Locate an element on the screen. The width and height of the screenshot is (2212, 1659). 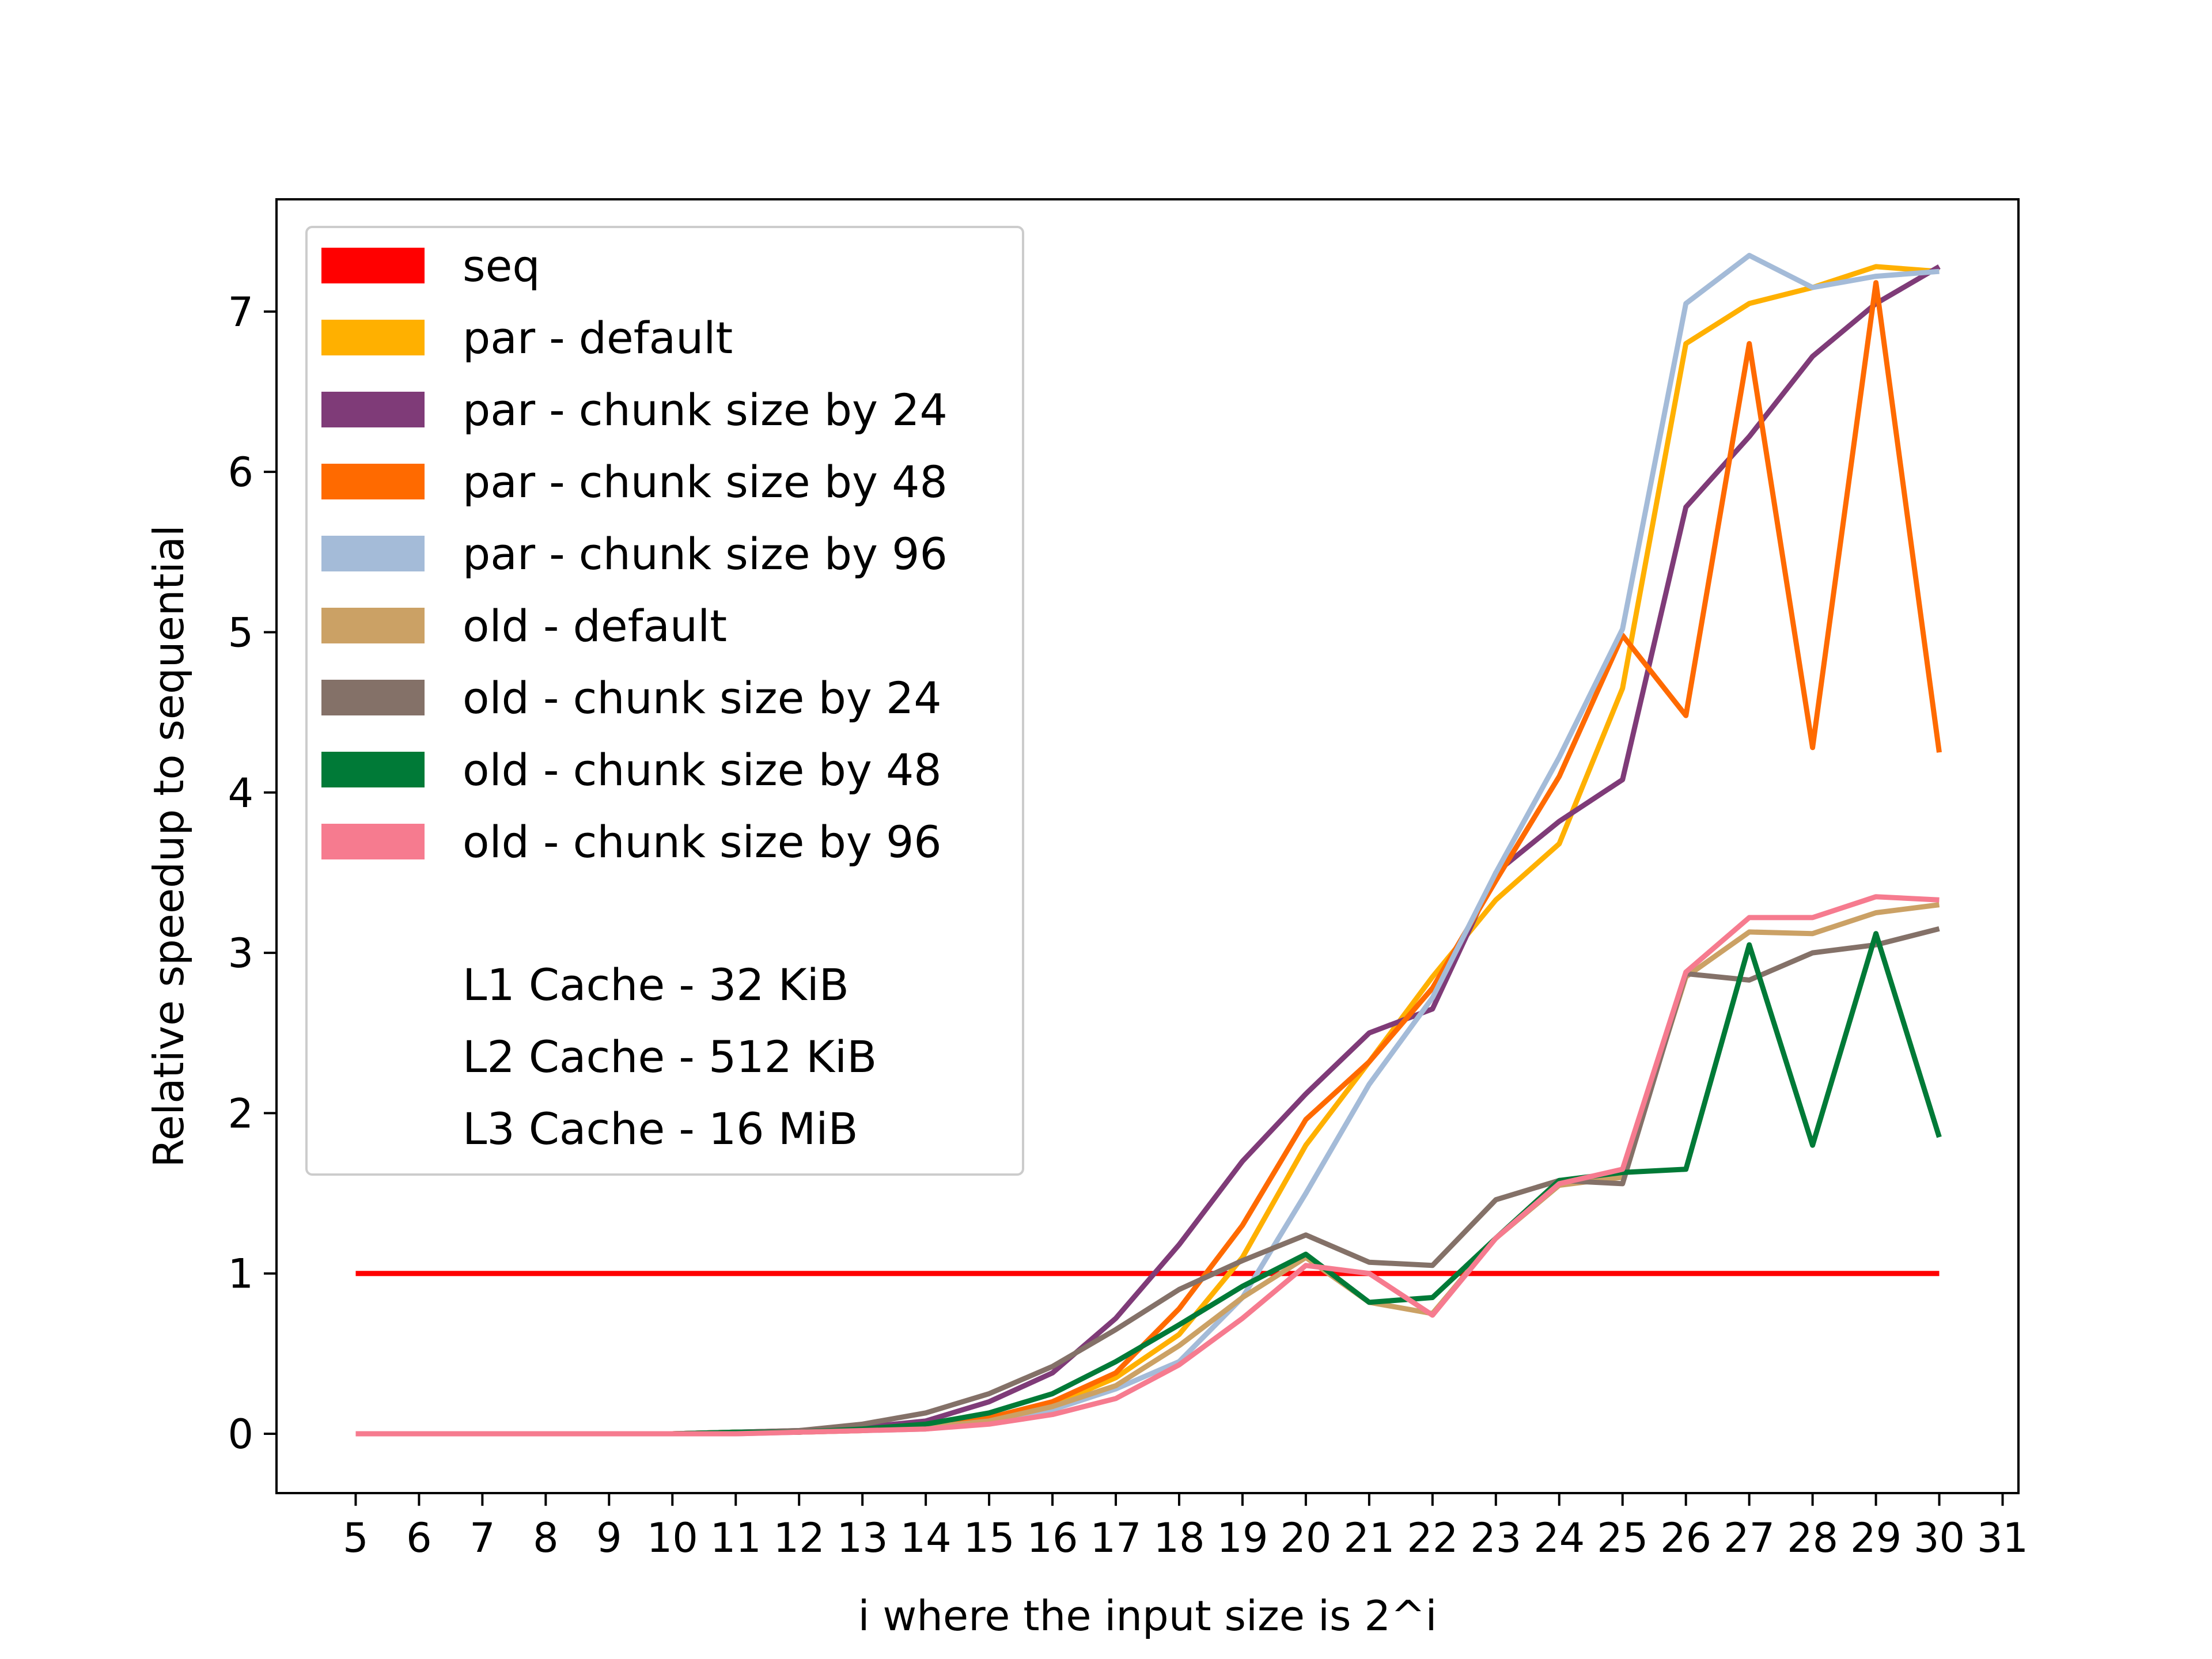
x-tick-label: 23 is located at coordinates (1495, 1538).